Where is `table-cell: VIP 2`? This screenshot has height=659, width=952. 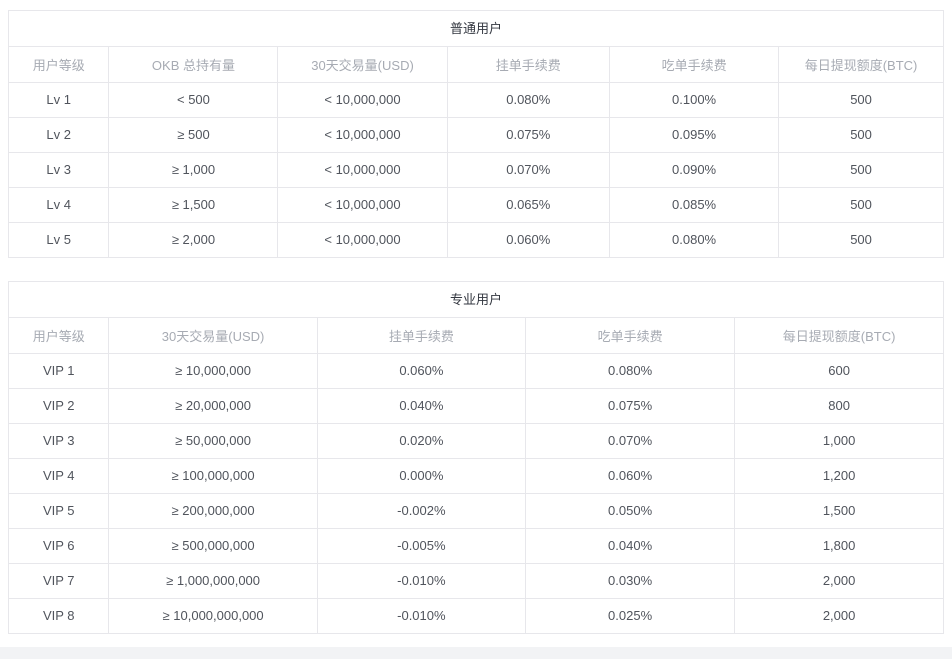 table-cell: VIP 2 is located at coordinates (59, 405).